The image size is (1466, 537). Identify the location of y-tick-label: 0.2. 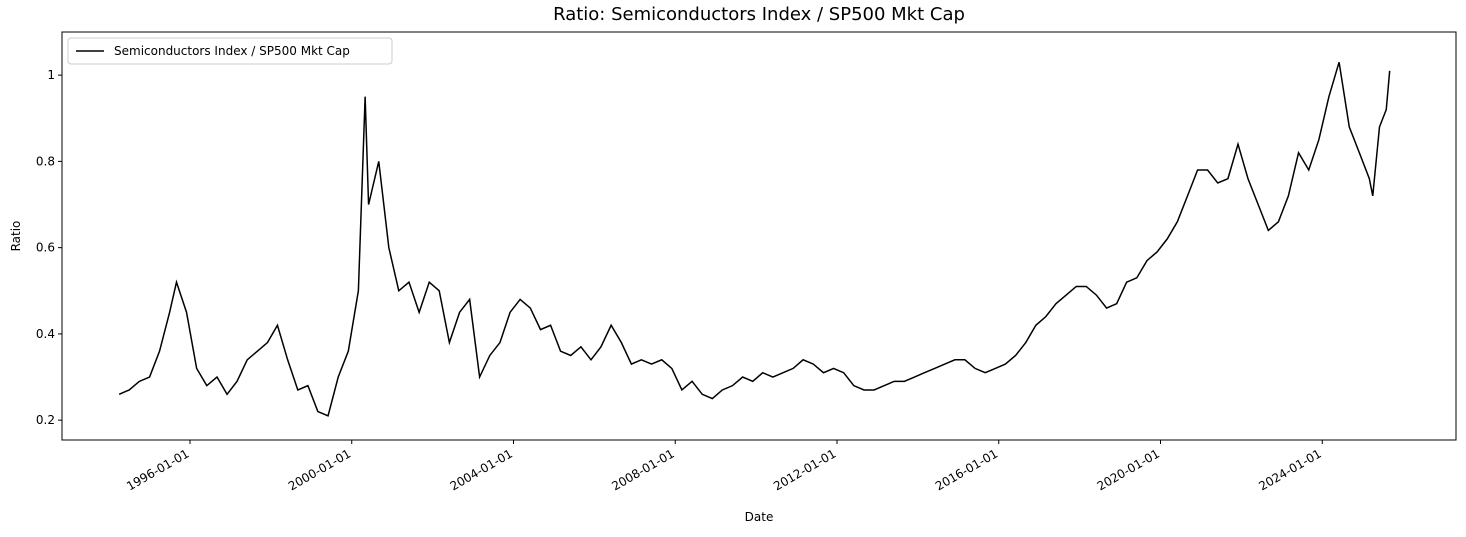
(45, 420).